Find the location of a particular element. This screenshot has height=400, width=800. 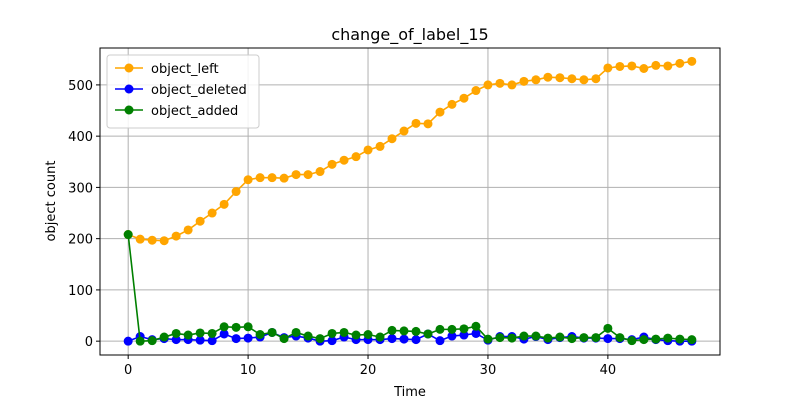

legend-item: object_deleted is located at coordinates (181, 90).